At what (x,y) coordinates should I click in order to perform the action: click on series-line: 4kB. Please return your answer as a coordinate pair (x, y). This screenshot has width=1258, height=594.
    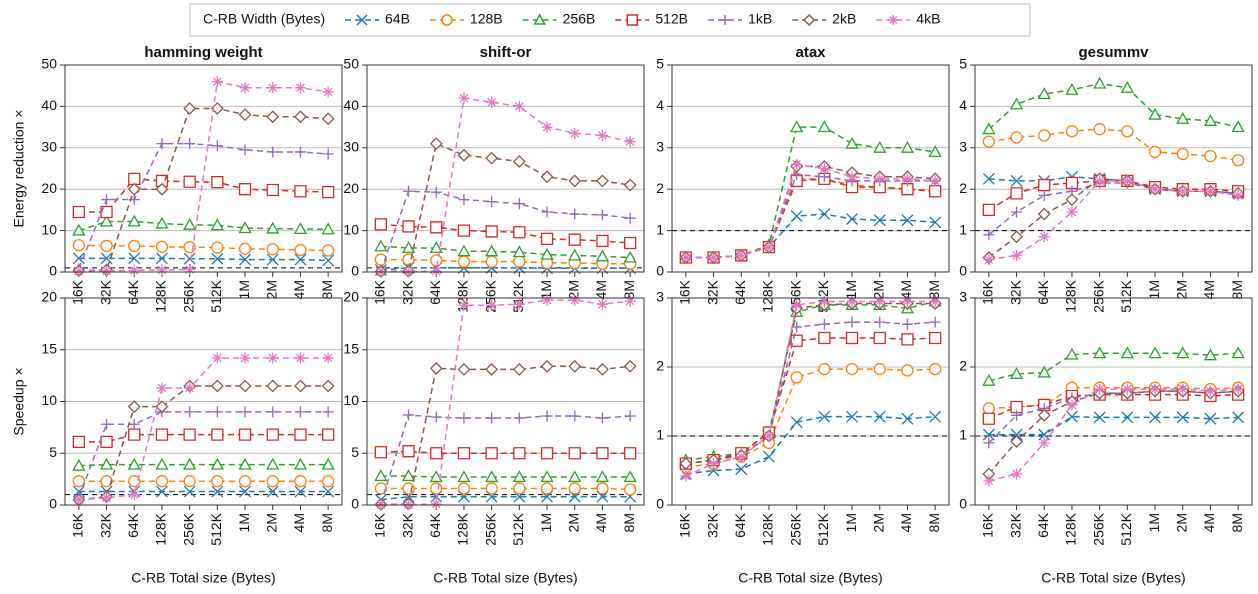
    Looking at the image, I should click on (810, 388).